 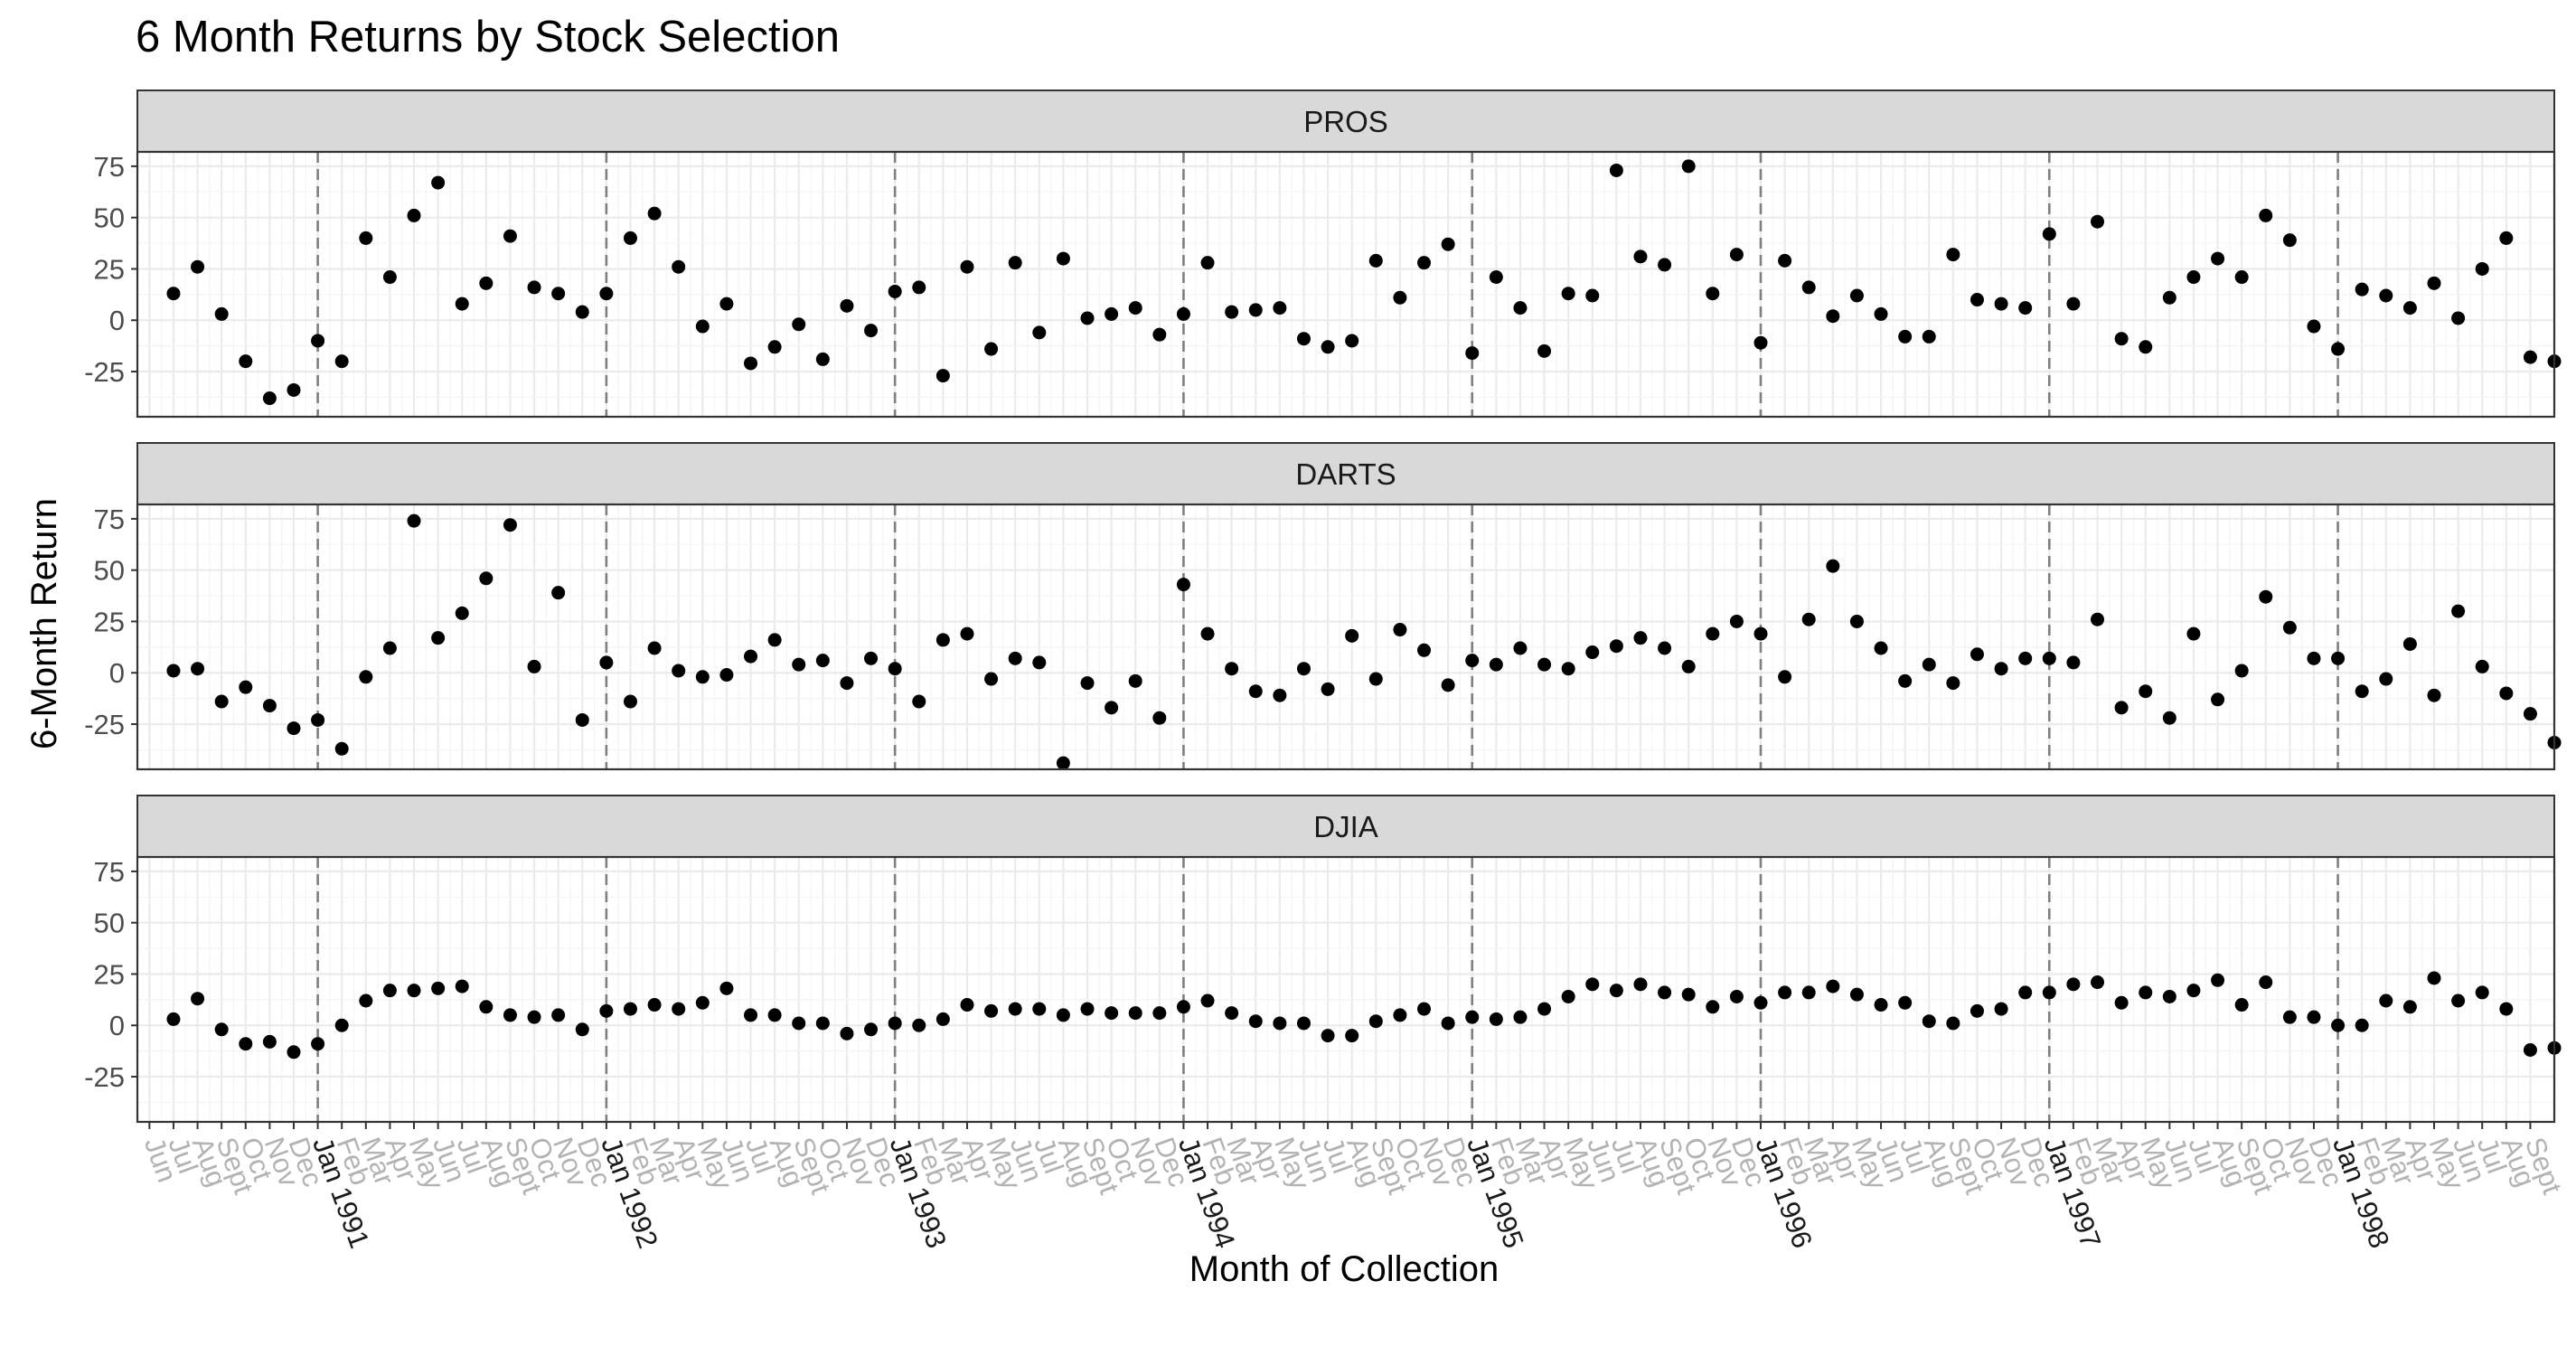 What do you see at coordinates (105, 372) in the screenshot?
I see `y-tick-label: -25` at bounding box center [105, 372].